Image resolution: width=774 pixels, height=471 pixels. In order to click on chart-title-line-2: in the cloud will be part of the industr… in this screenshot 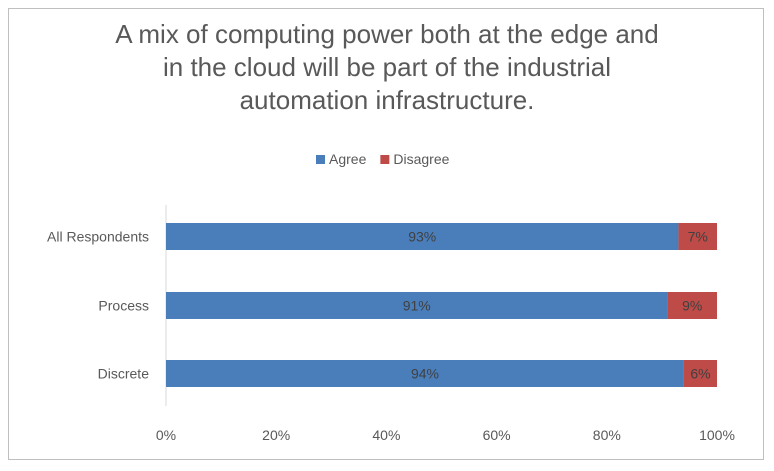, I will do `click(387, 67)`.